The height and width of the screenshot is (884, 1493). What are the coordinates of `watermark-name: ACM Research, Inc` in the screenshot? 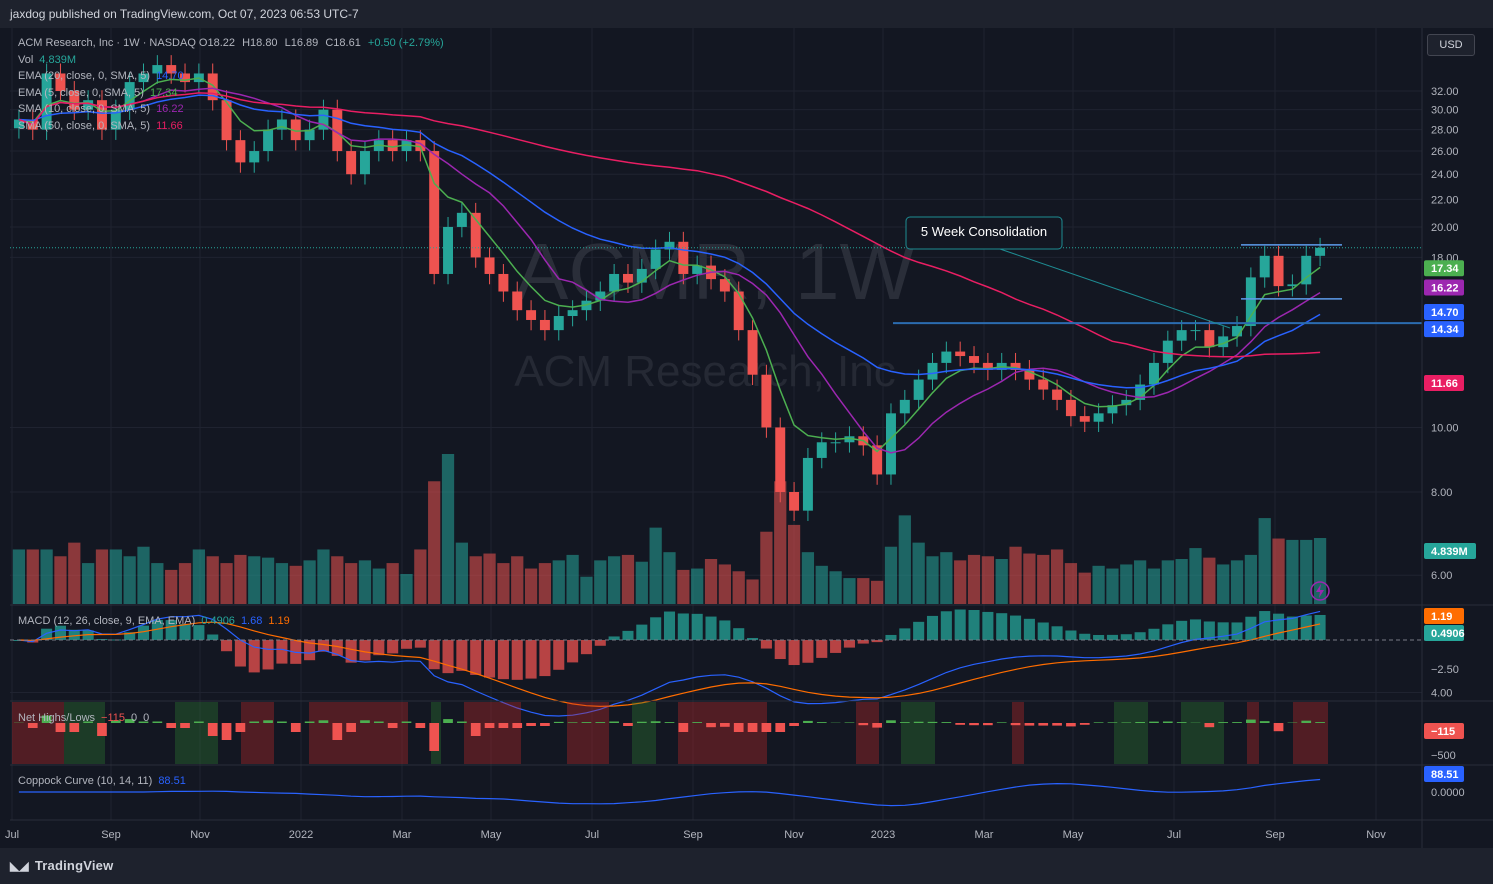 It's located at (704, 371).